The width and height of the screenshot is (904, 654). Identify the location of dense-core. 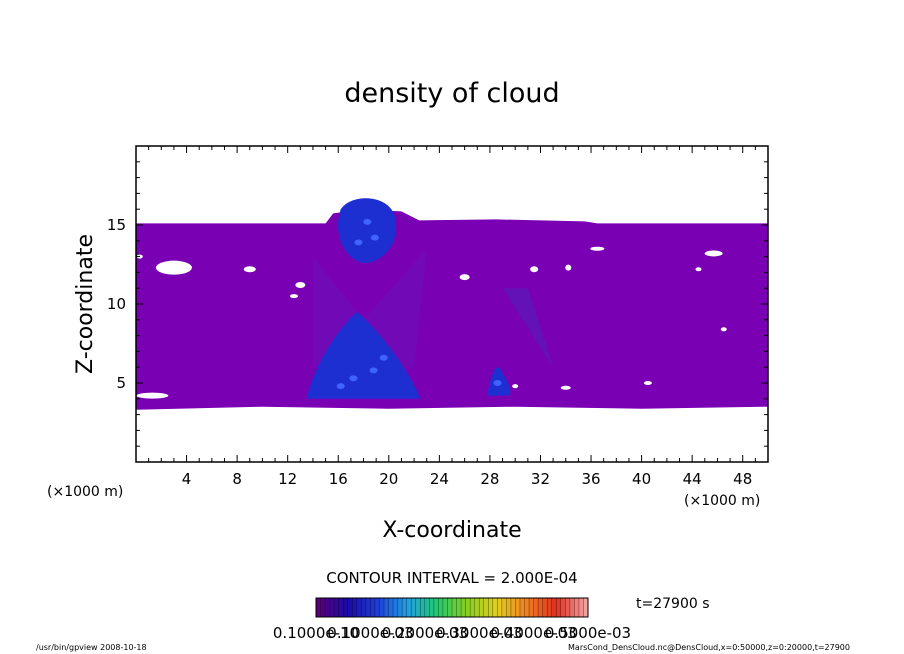
(363, 355).